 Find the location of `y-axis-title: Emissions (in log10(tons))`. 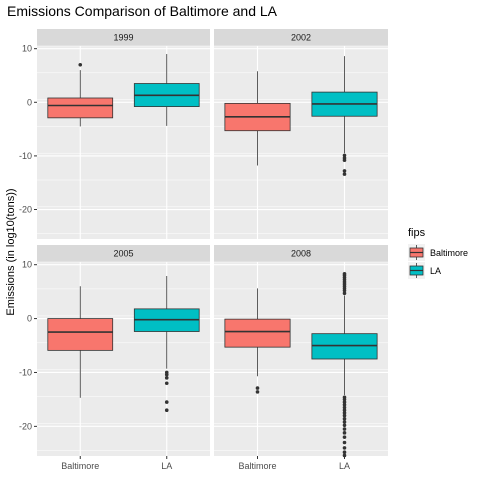

y-axis-title: Emissions (in log10(tons)) is located at coordinates (11, 251).